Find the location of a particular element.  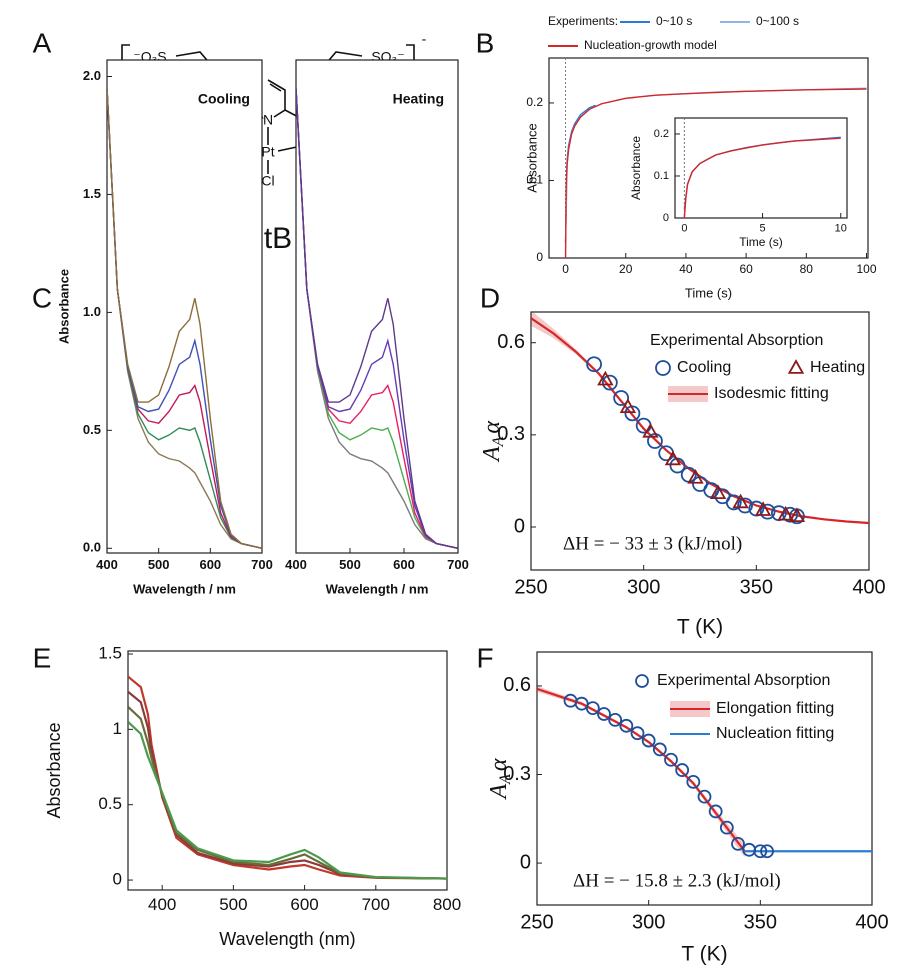

y-tick-label: 1.0 is located at coordinates (92, 311).